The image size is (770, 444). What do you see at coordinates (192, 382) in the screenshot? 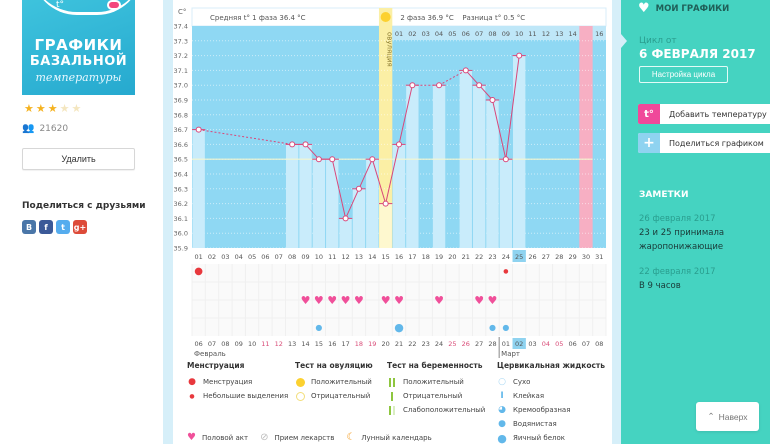
I see `blood-drop-icon: ●` at bounding box center [192, 382].